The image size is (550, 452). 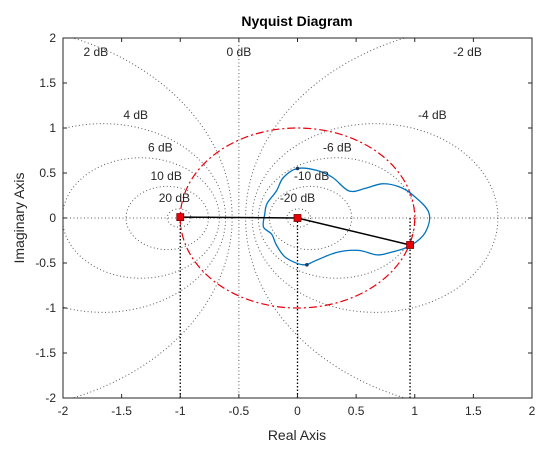 What do you see at coordinates (473, 411) in the screenshot?
I see `x-tick-label-7: 1.5` at bounding box center [473, 411].